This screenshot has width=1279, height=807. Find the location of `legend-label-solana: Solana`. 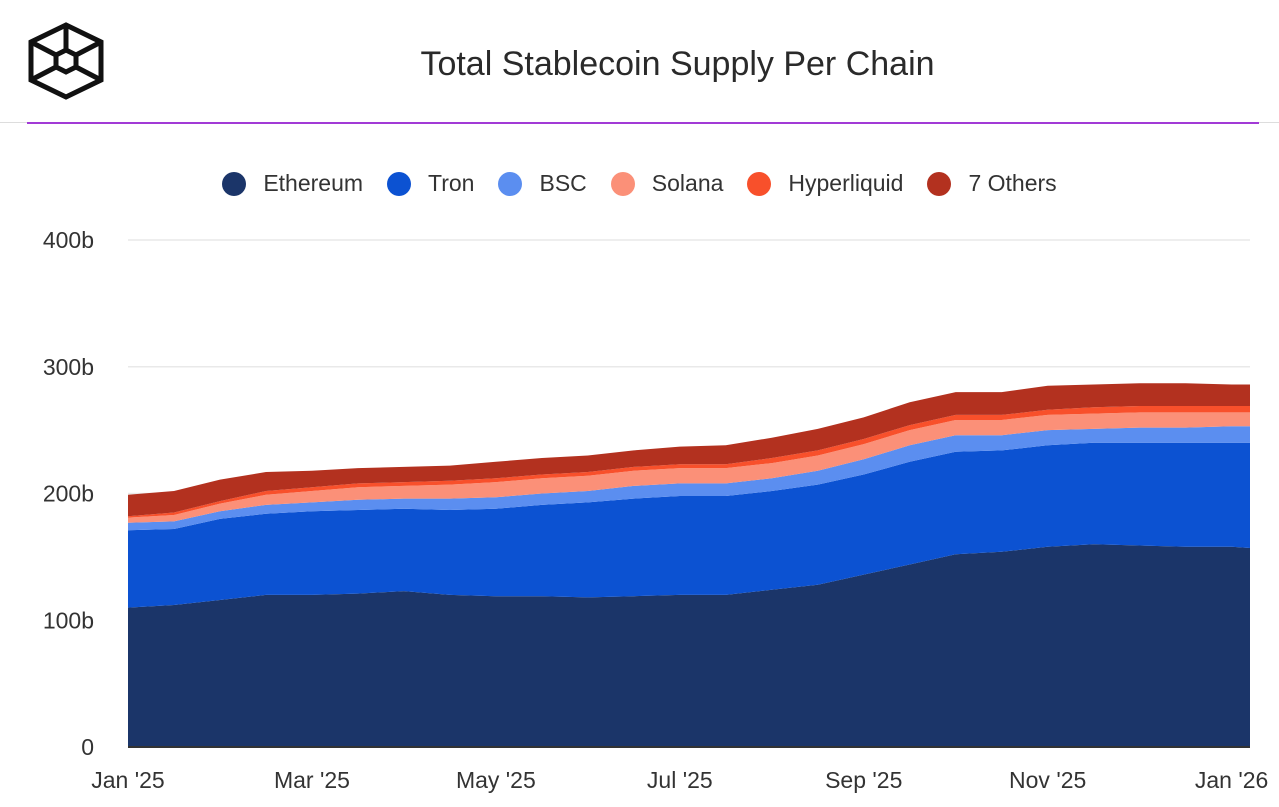

legend-label-solana: Solana is located at coordinates (687, 183).